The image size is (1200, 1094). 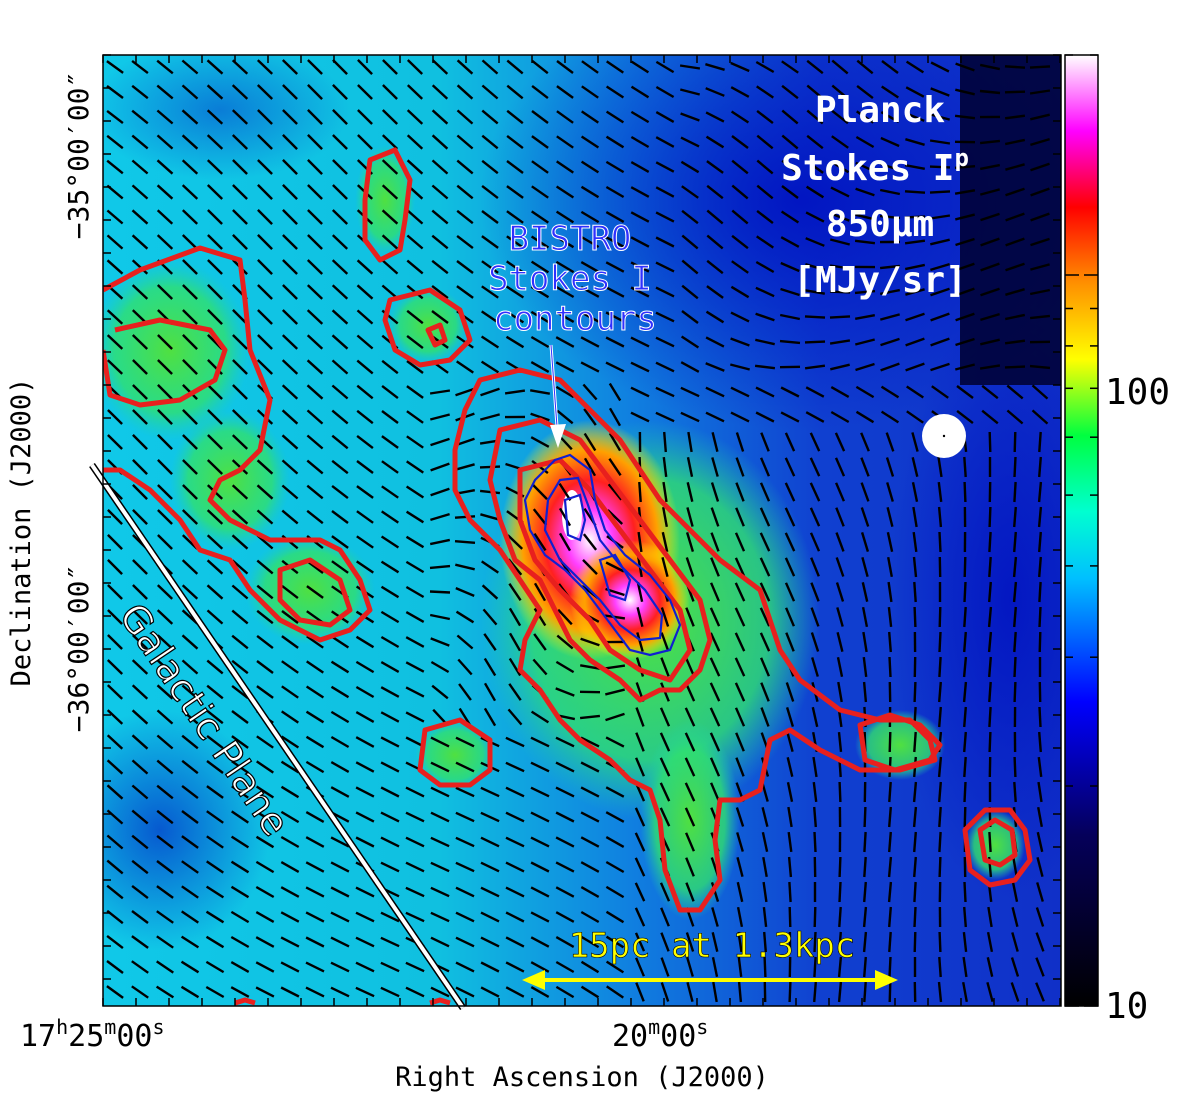 What do you see at coordinates (38, 1036) in the screenshot?
I see `x-tick-label-1725-h: 17` at bounding box center [38, 1036].